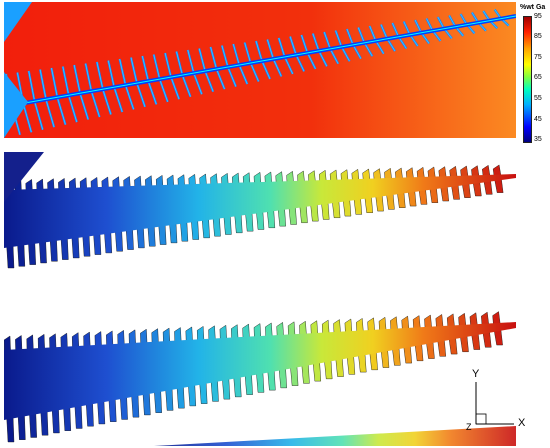 The width and height of the screenshot is (550, 448). What do you see at coordinates (16, 105) in the screenshot?
I see `corner-dendrite-bottom` at bounding box center [16, 105].